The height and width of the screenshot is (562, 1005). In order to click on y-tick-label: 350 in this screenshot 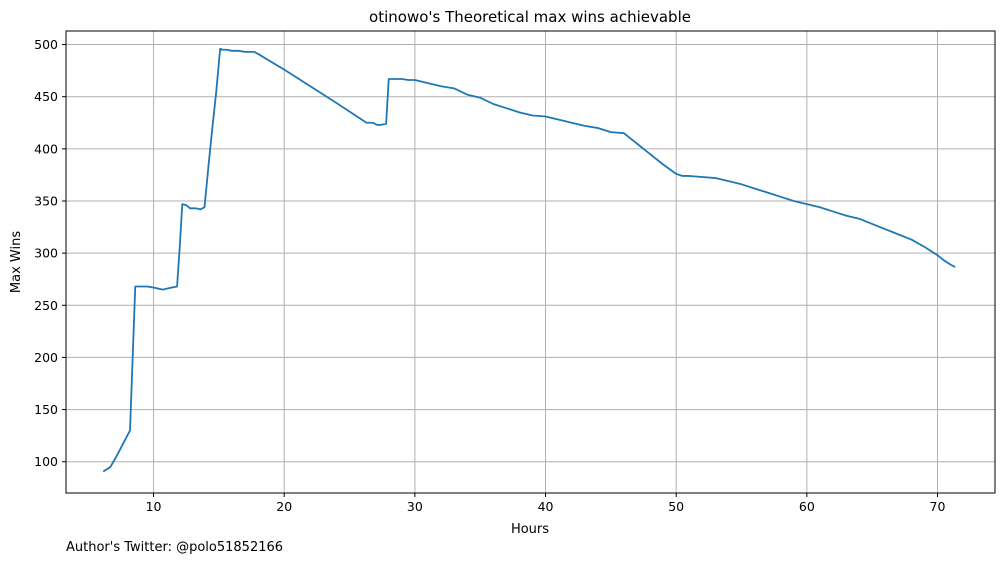, I will do `click(46, 200)`.